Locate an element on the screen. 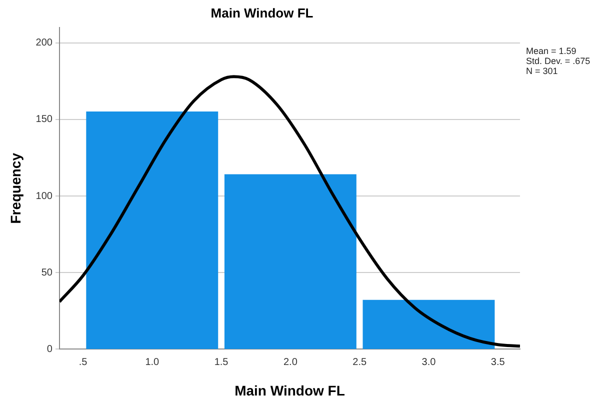 The width and height of the screenshot is (594, 410). x-tick-label: .5 is located at coordinates (83, 362).